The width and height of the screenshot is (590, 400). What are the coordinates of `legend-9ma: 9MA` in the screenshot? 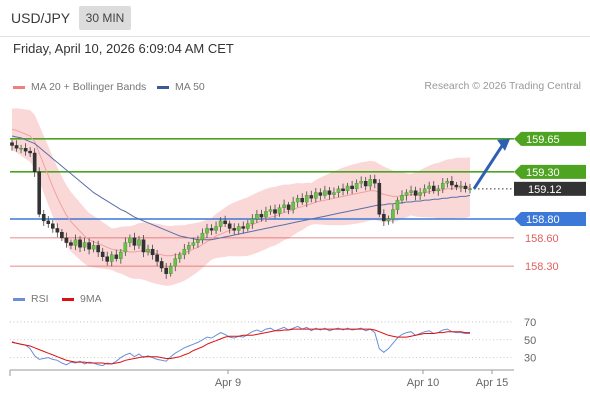 It's located at (82, 299).